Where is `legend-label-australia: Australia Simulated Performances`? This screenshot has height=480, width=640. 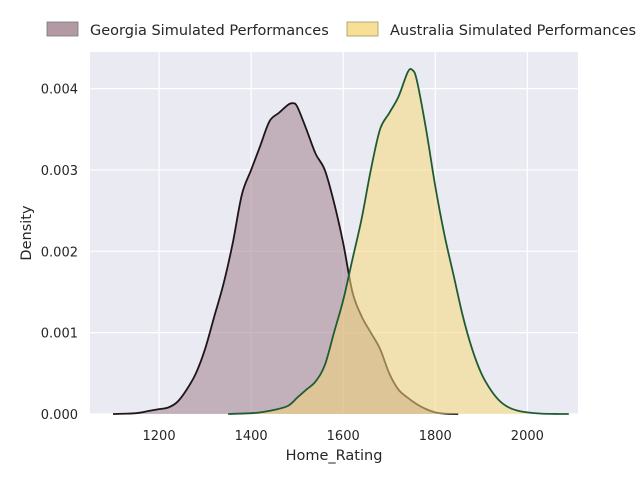
legend-label-australia: Australia Simulated Performances is located at coordinates (513, 31).